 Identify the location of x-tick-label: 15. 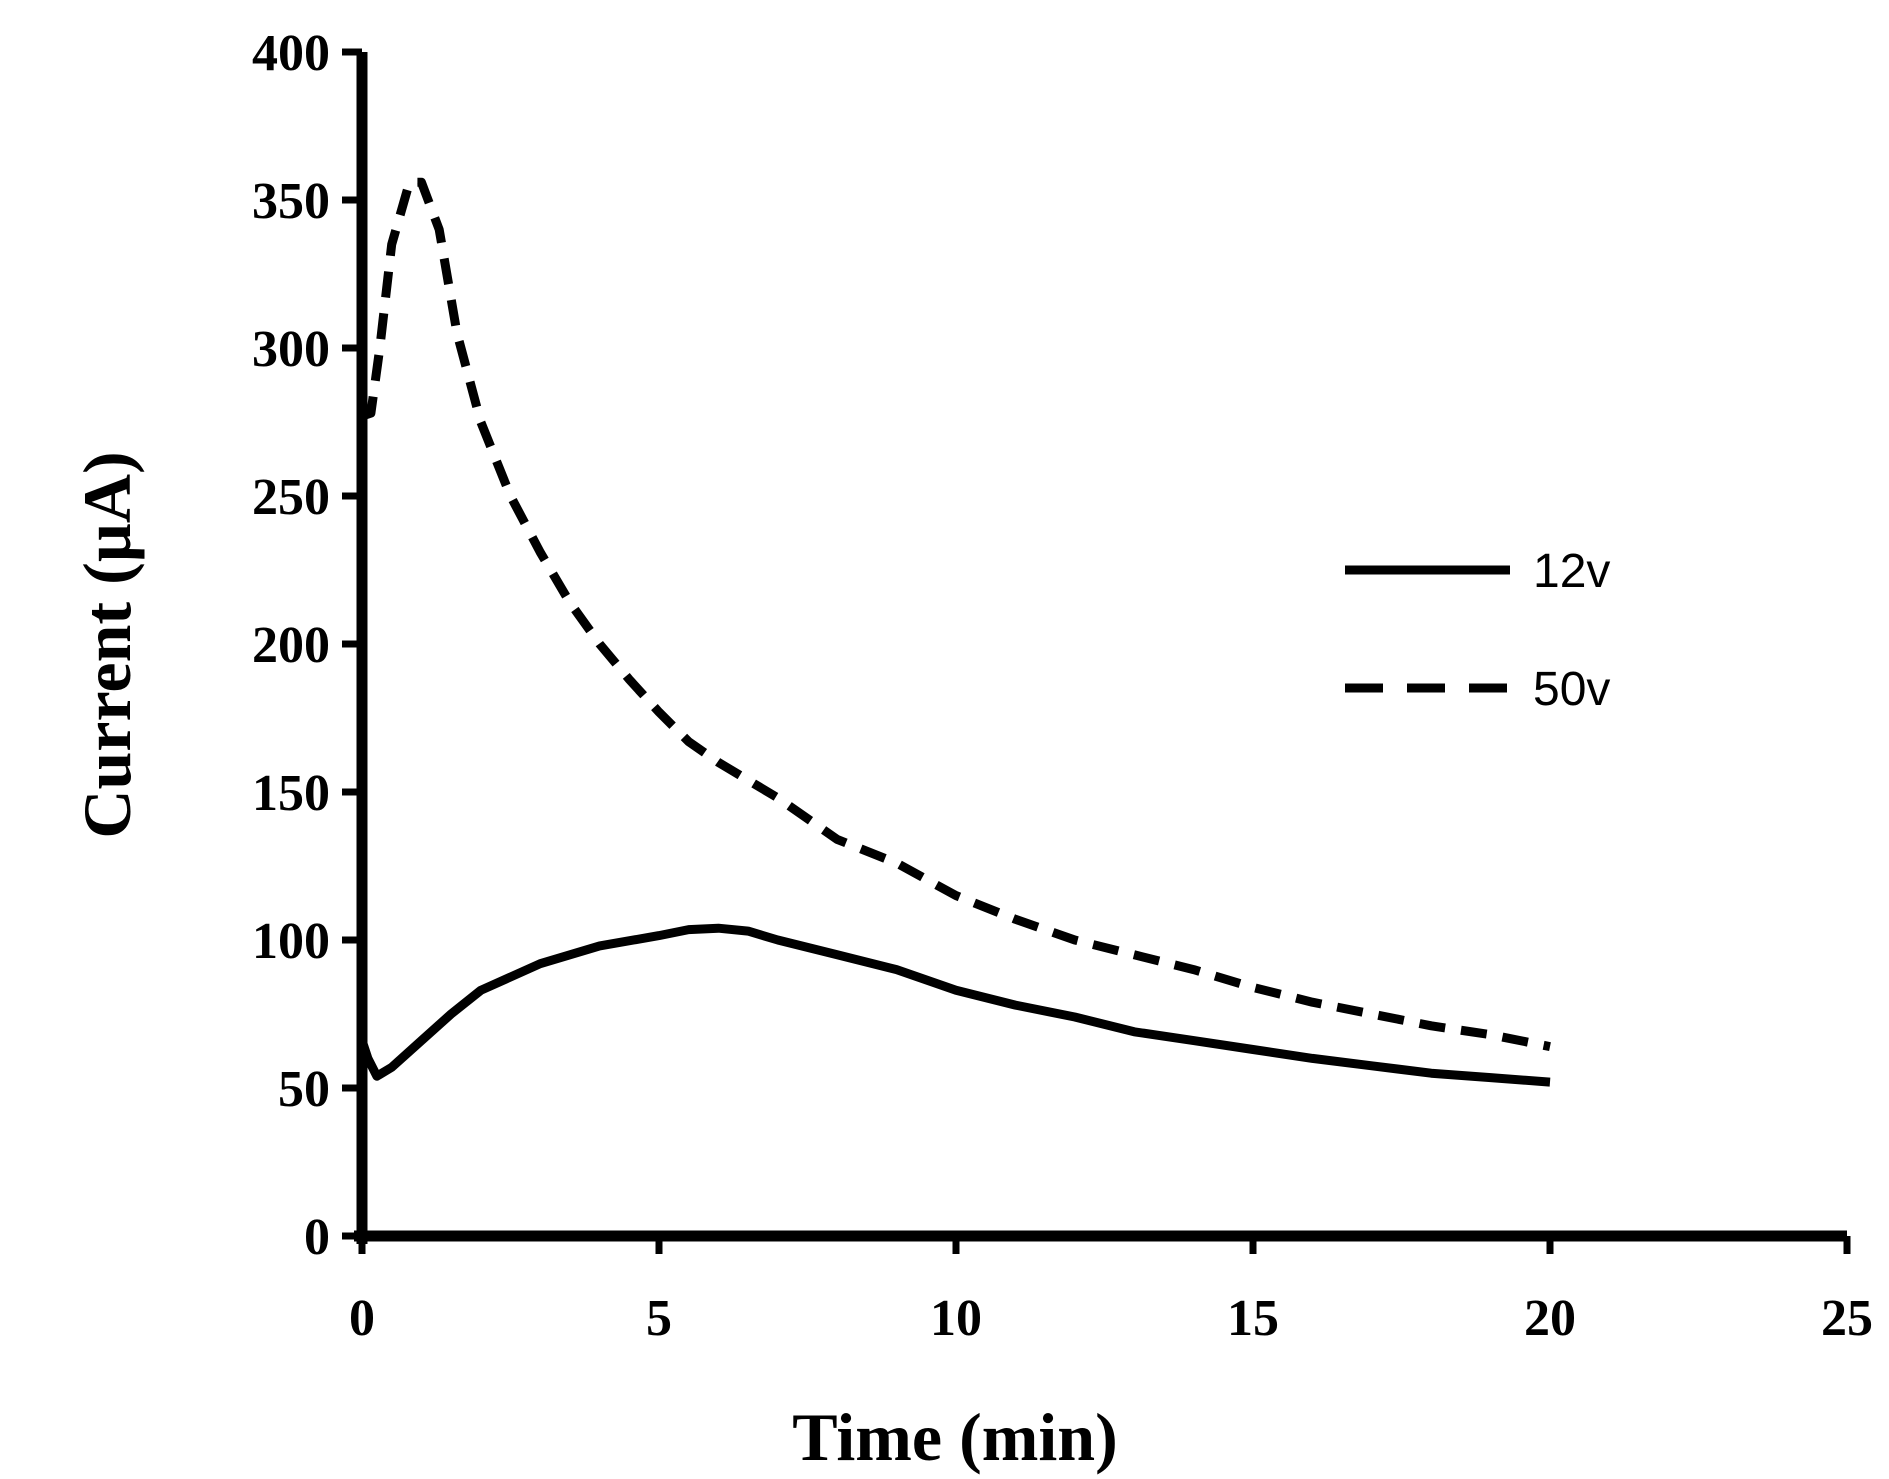
(1253, 1318).